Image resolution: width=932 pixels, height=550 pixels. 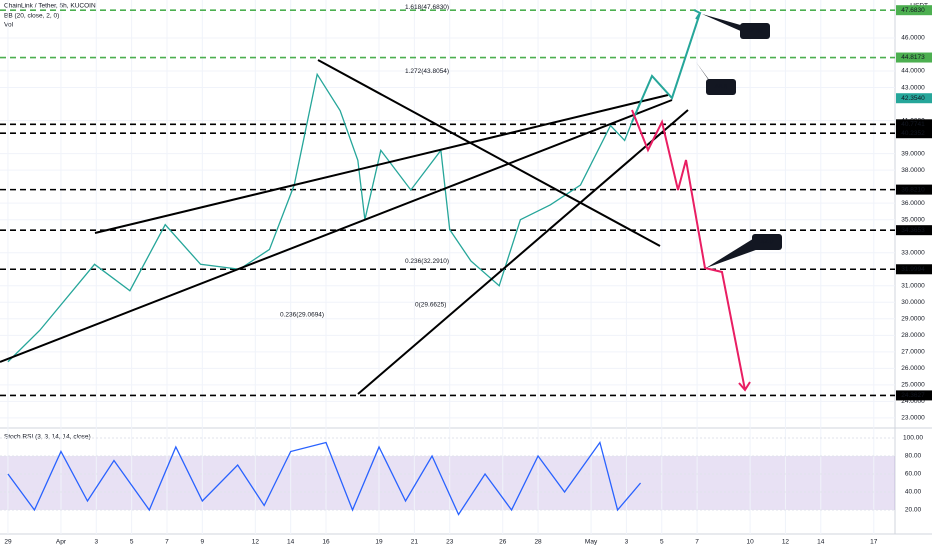 I want to click on callout-label: 44.8, so click(x=721, y=87).